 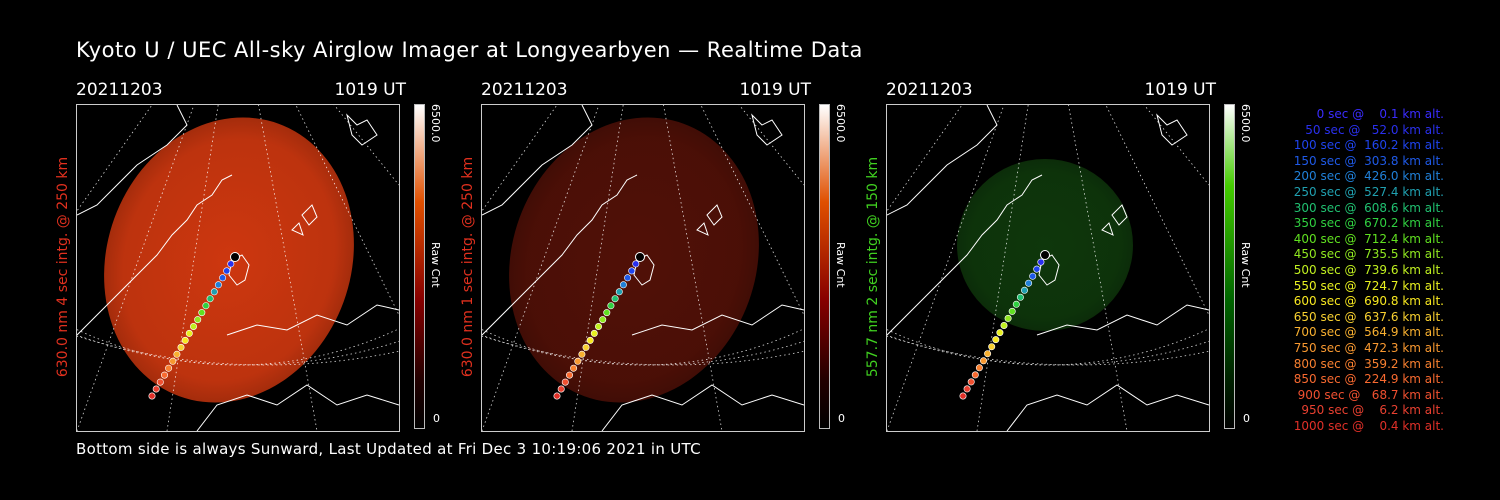 I want to click on legend-entry: 550 sec @ 724.7 km alt., so click(x=1366, y=285).